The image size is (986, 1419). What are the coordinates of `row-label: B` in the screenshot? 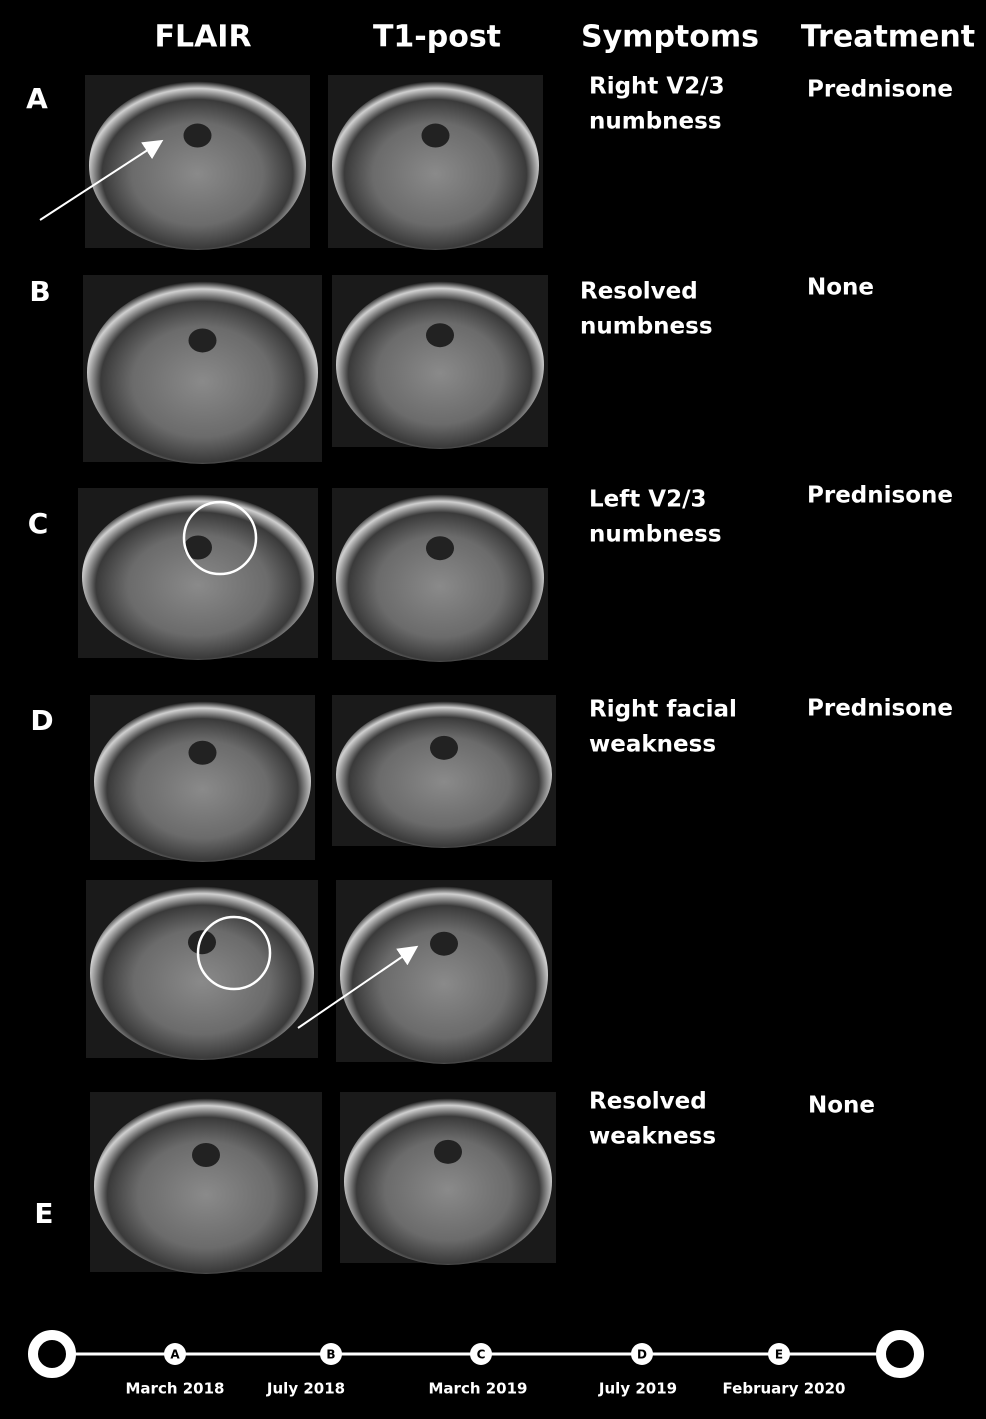 It's located at (39, 291).